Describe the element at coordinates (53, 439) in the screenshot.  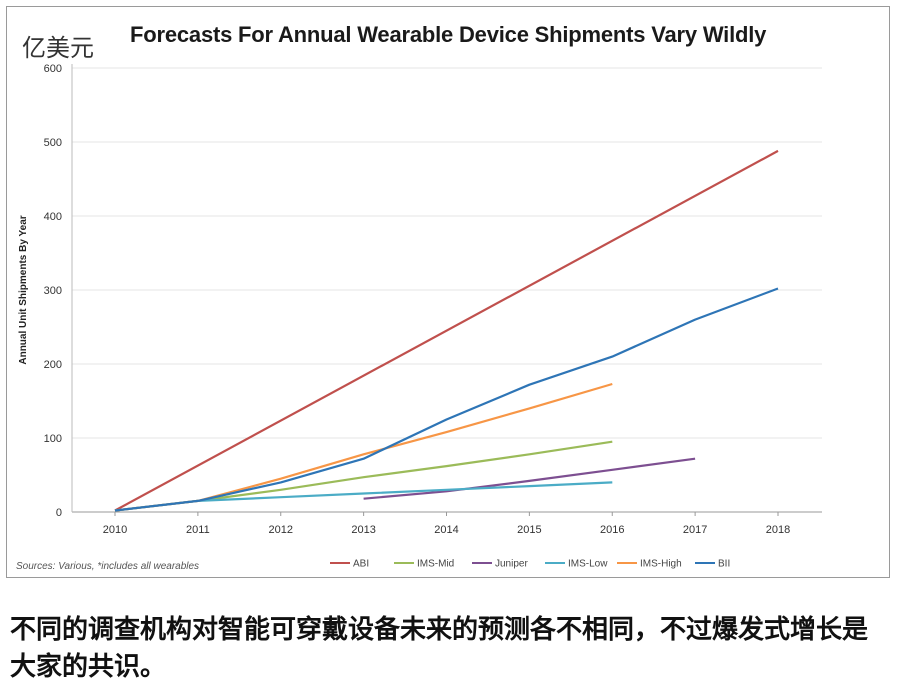
I see `y-tick-label: 100` at that location.